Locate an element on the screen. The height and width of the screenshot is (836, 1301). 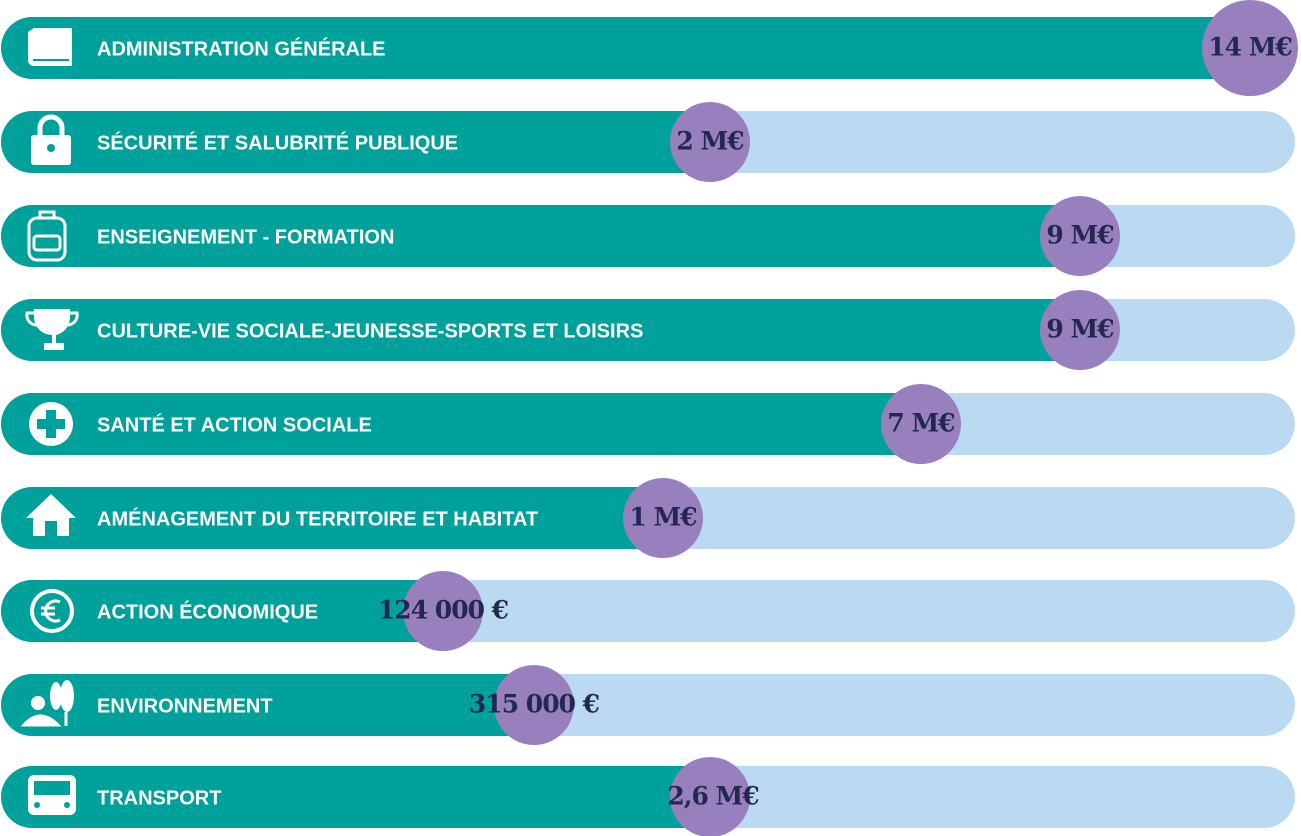
amount: 7 M€ is located at coordinates (921, 423).